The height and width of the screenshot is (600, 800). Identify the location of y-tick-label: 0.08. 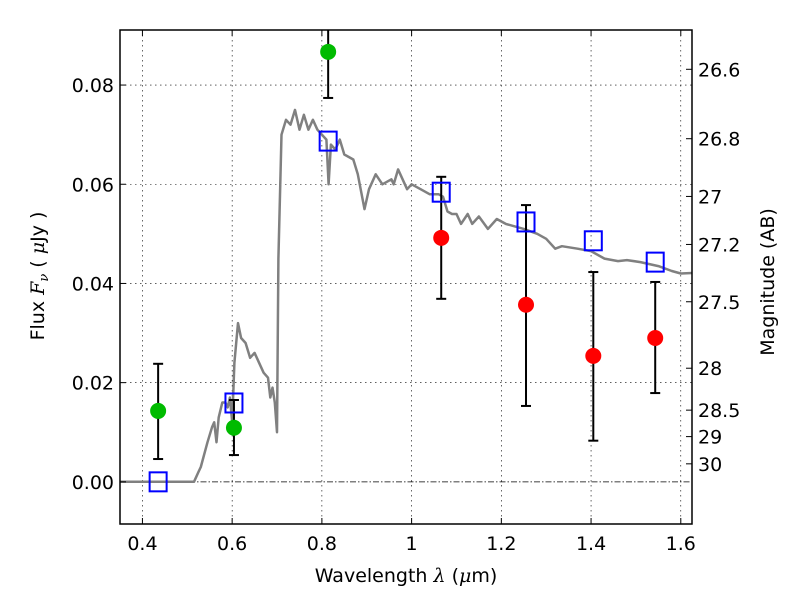
(93, 86).